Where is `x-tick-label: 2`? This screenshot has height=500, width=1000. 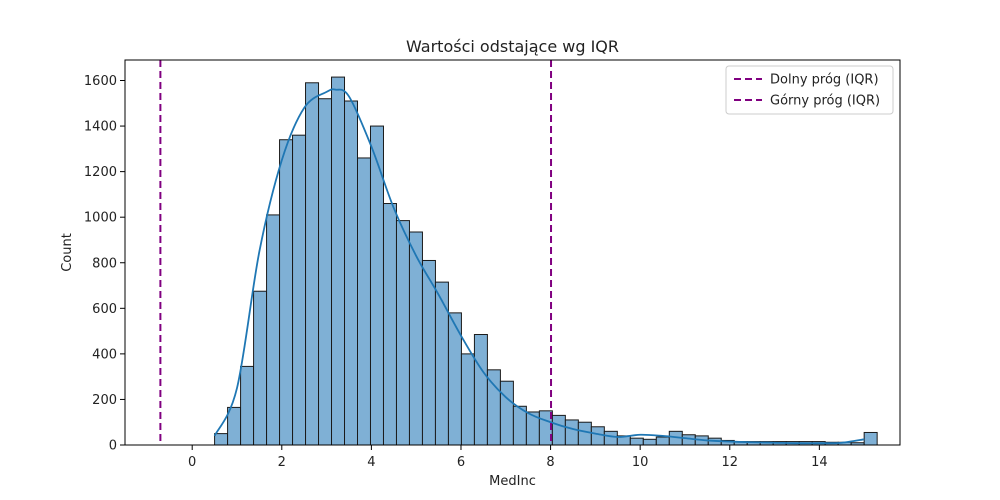
x-tick-label: 2 is located at coordinates (282, 462).